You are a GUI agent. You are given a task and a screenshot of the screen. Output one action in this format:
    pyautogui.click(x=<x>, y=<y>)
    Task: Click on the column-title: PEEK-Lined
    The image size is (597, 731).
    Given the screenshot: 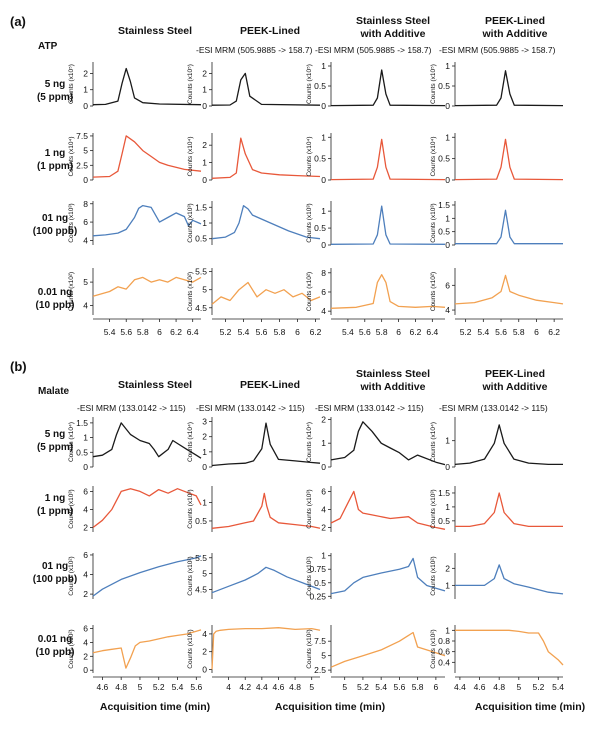 What is the action you would take?
    pyautogui.click(x=270, y=31)
    